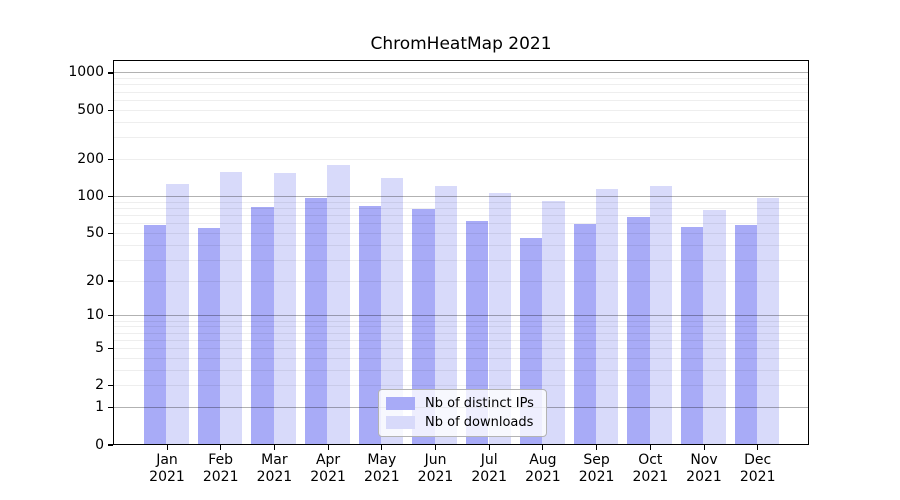 Image resolution: width=900 pixels, height=500 pixels. I want to click on bar-nb-of-distinct-ips-apr, so click(316, 321).